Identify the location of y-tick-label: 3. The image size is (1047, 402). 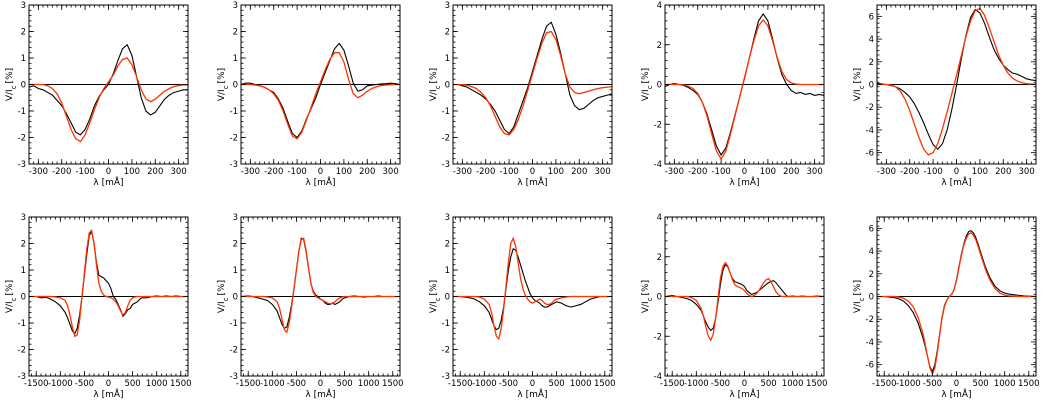
(23, 218).